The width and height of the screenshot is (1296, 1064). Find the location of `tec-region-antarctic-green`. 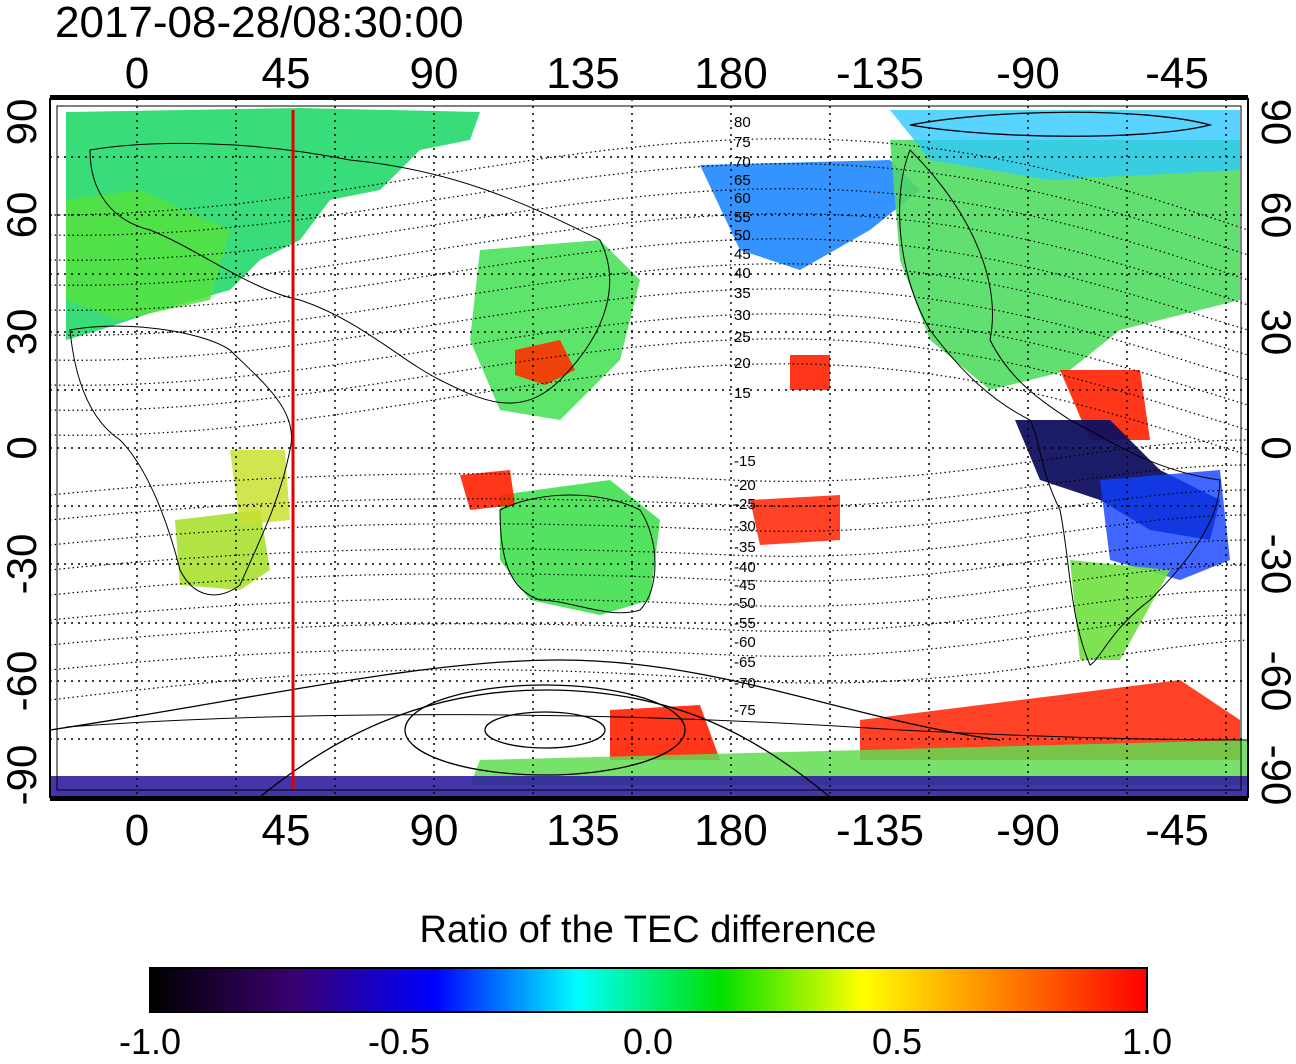

tec-region-antarctic-green is located at coordinates (859, 762).